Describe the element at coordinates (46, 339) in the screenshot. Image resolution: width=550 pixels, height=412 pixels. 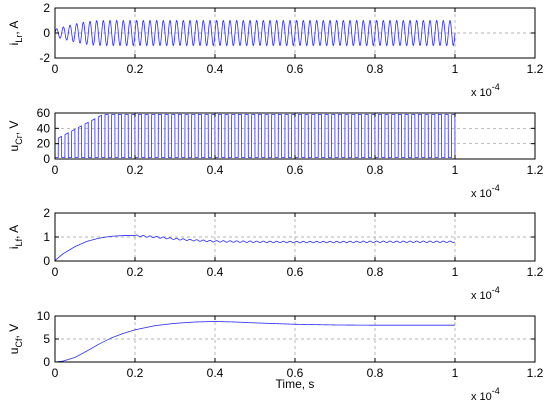
I see `y-tick-label: 5` at that location.